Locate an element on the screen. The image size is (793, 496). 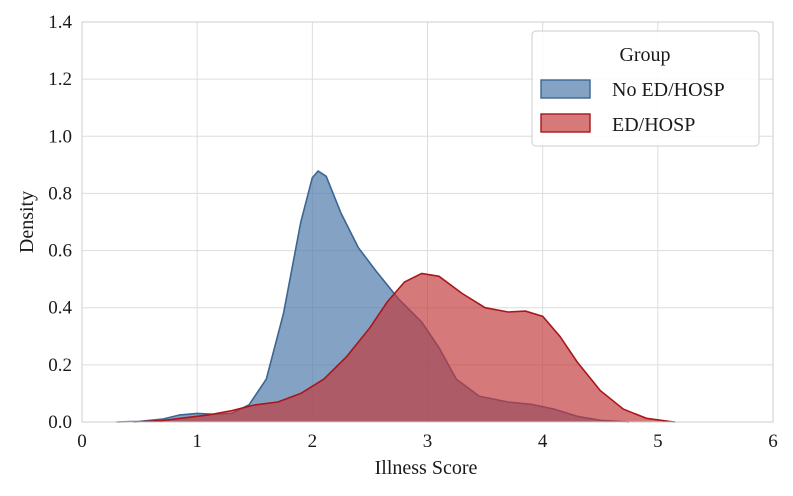
y-tick-label: 0.6 is located at coordinates (60, 251).